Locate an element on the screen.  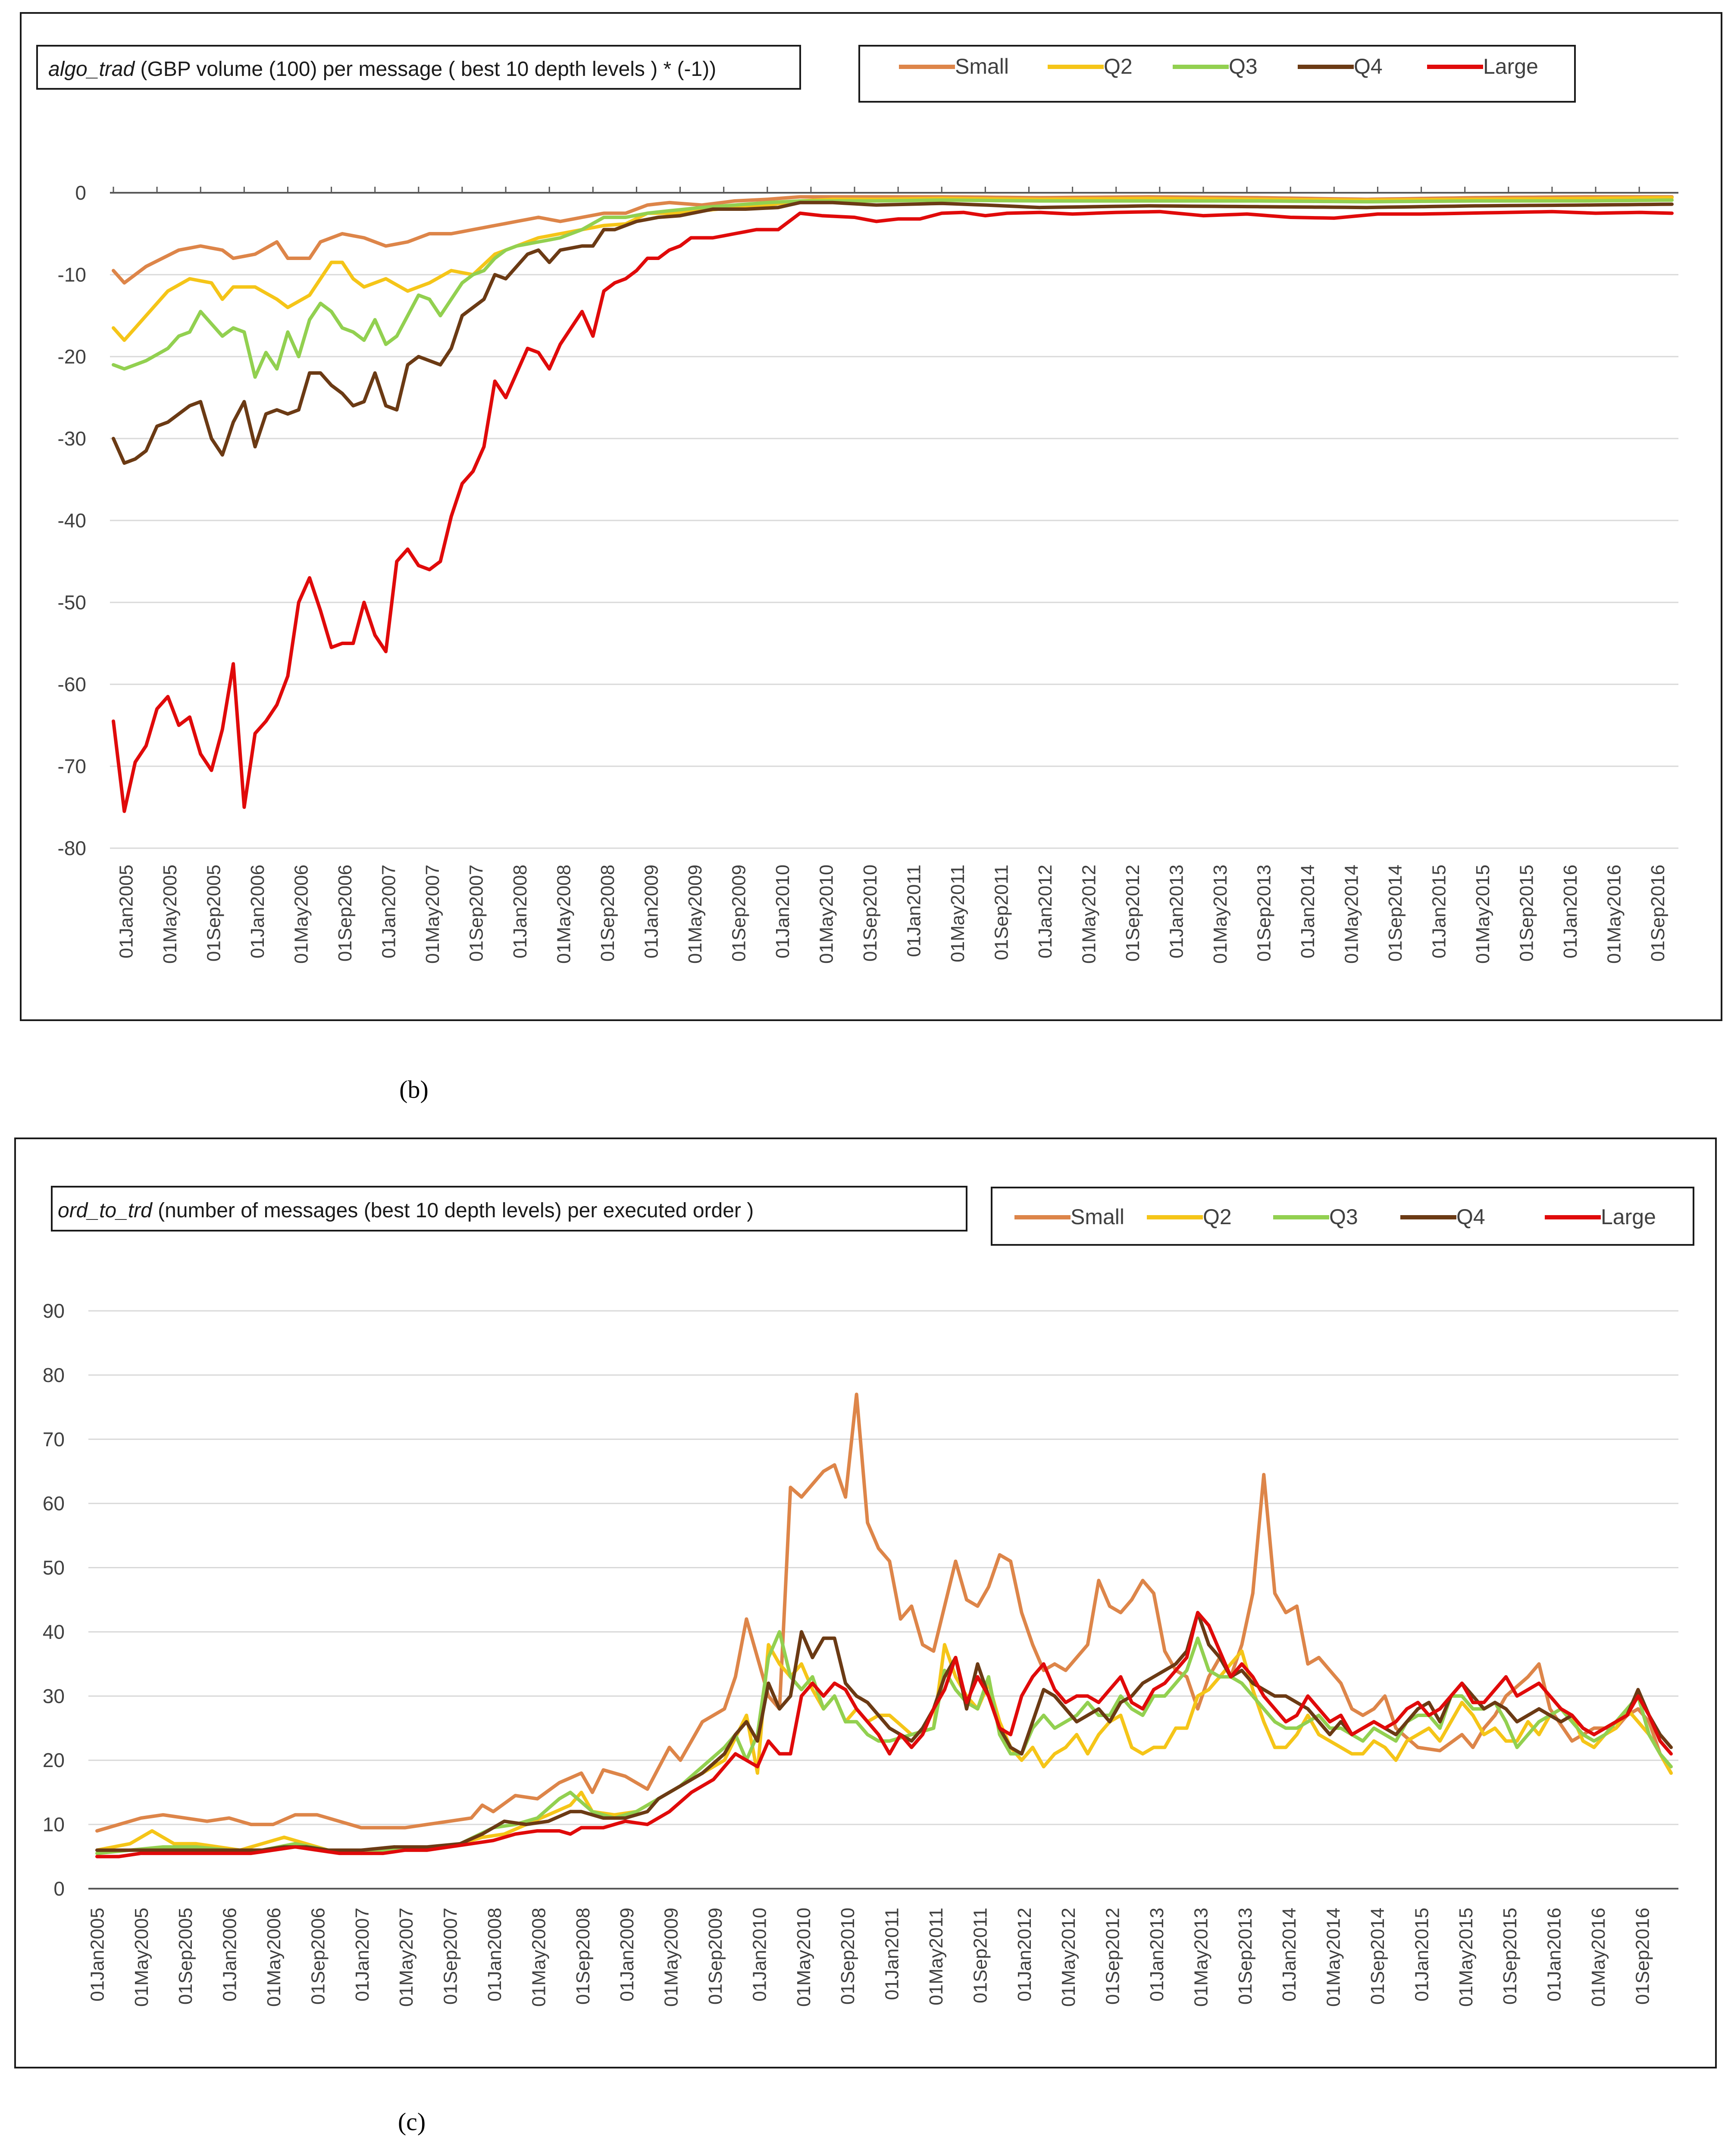
legend-box is located at coordinates (1217, 74).